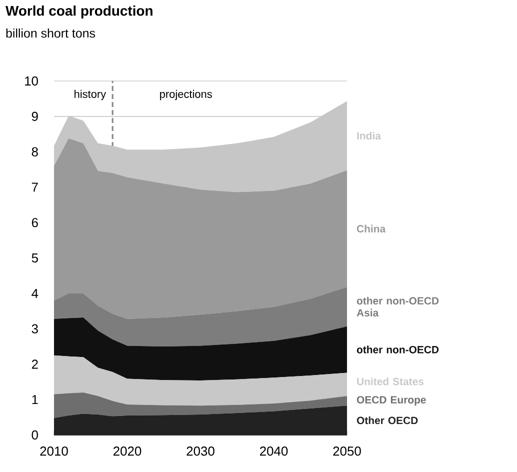 Image resolution: width=517 pixels, height=472 pixels. I want to click on x-tick-label: 2030, so click(200, 451).